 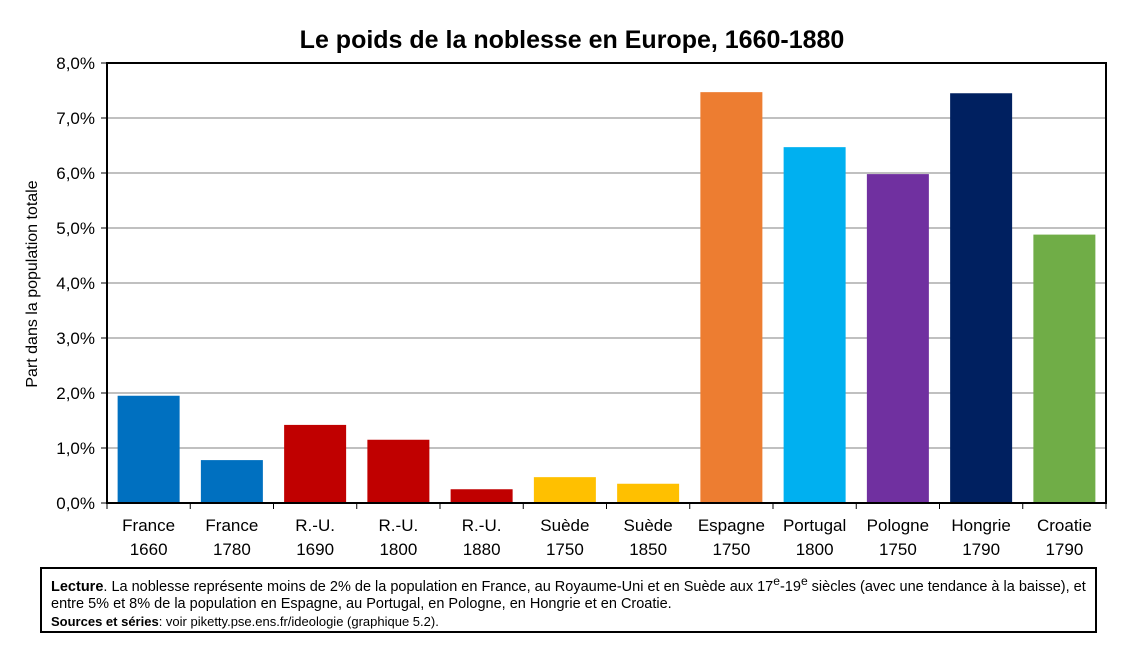 What do you see at coordinates (75, 503) in the screenshot?
I see `y-tick-label: 0,0%` at bounding box center [75, 503].